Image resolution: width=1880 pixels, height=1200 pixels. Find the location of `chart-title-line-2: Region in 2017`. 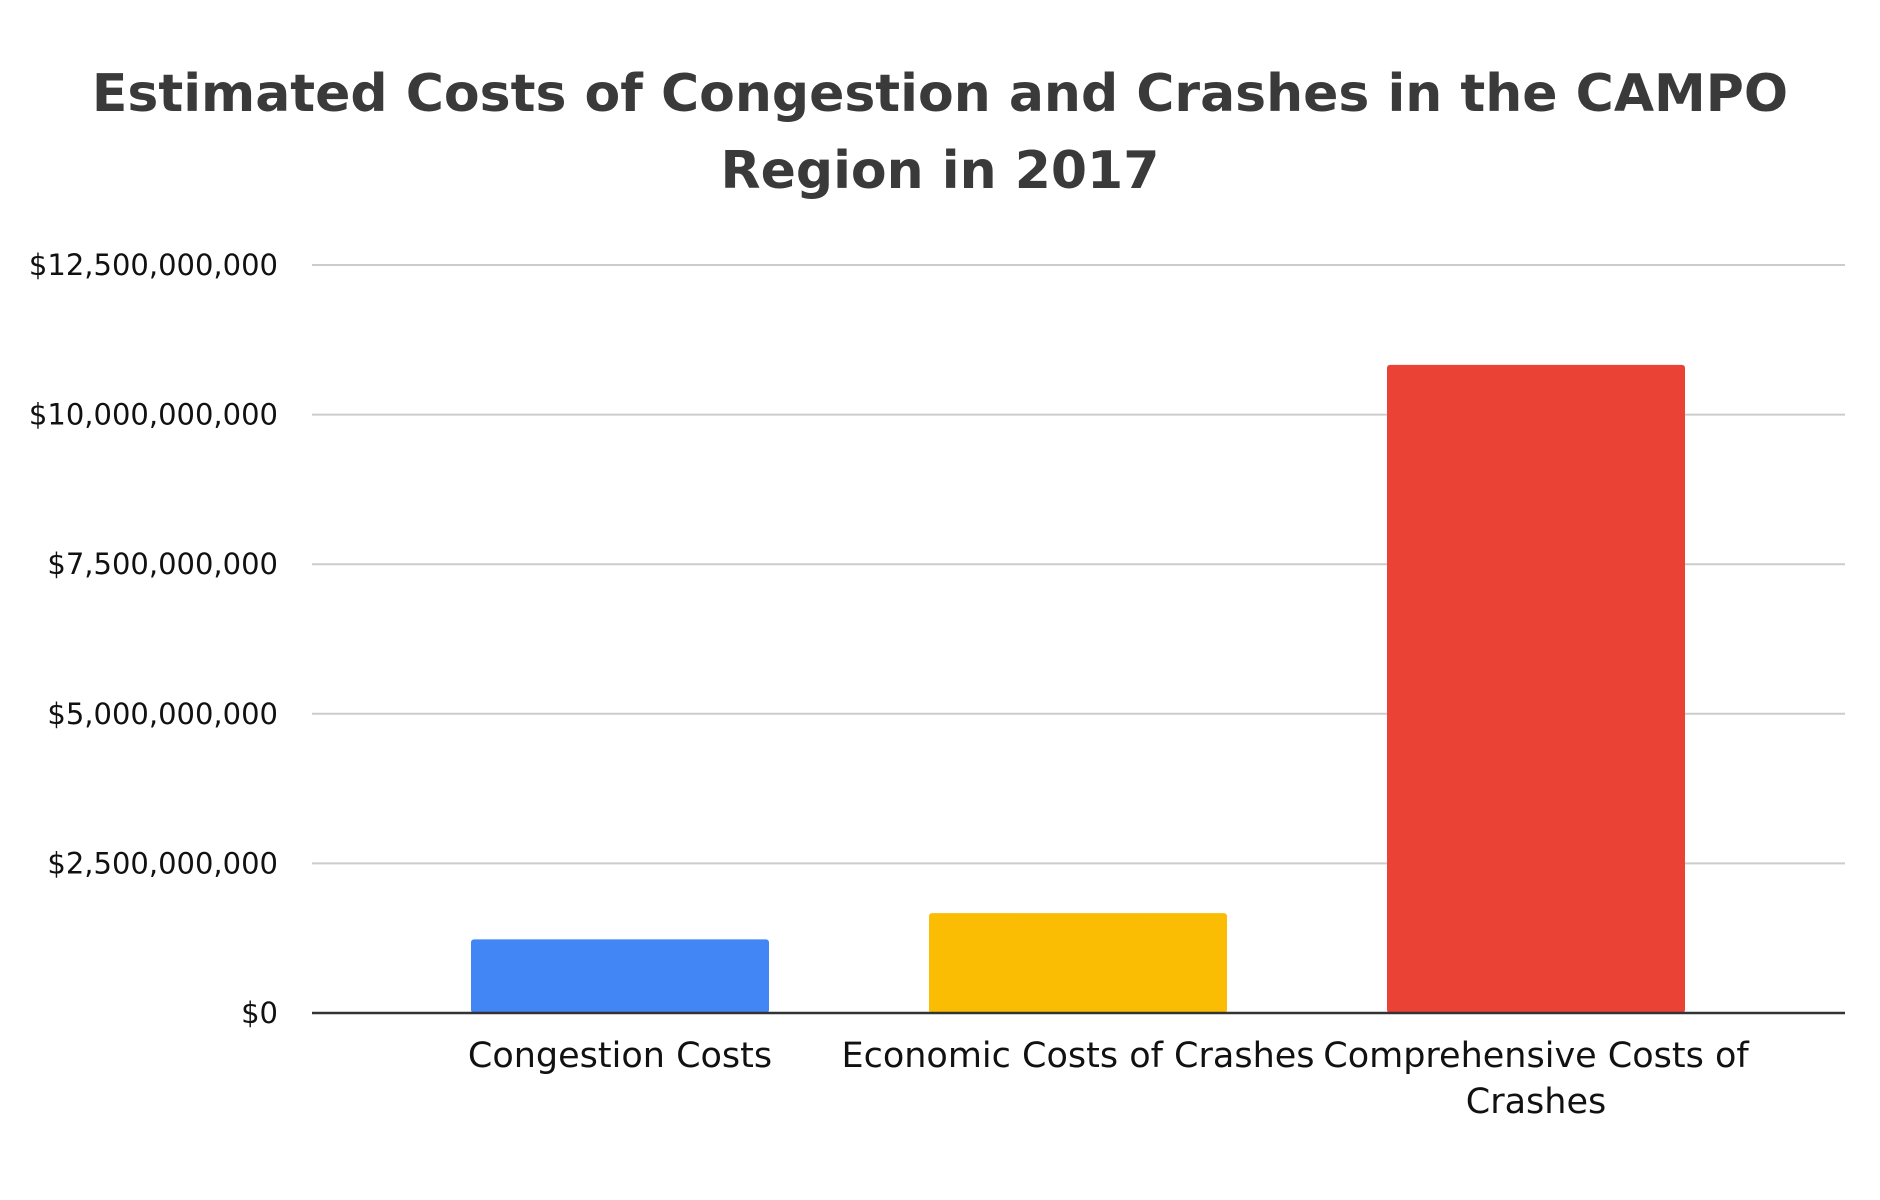

chart-title-line-2: Region in 2017 is located at coordinates (940, 171).